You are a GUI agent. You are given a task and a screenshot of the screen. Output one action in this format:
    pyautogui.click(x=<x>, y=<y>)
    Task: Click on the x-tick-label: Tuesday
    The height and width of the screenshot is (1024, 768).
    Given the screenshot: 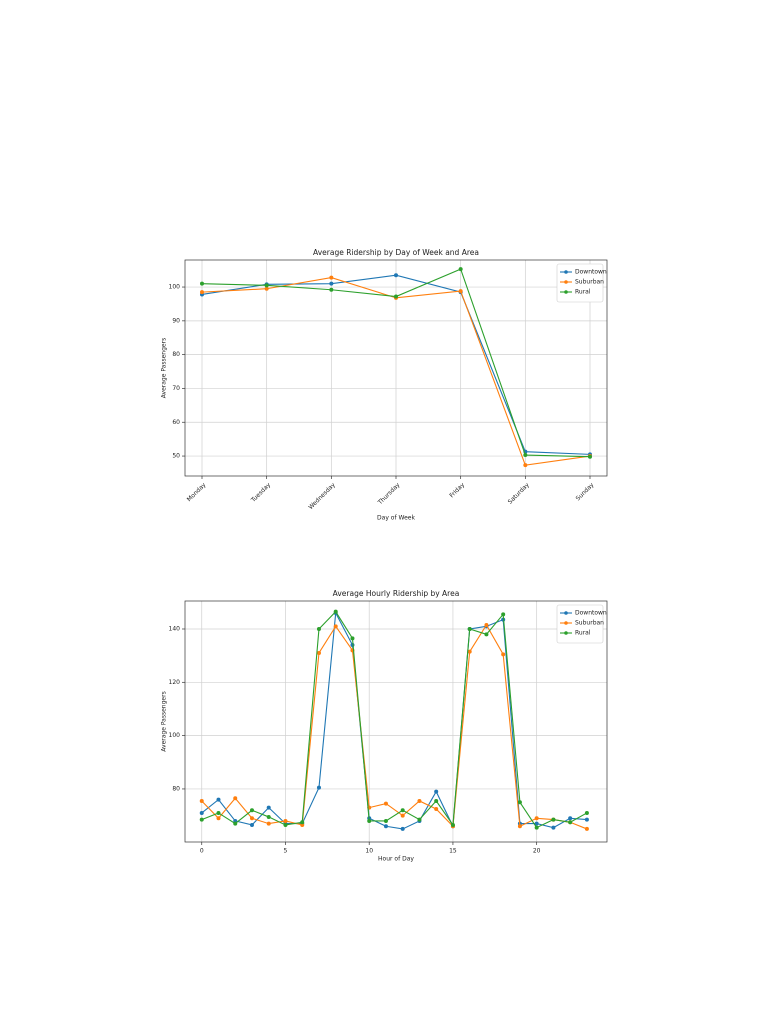 What is the action you would take?
    pyautogui.click(x=260, y=492)
    